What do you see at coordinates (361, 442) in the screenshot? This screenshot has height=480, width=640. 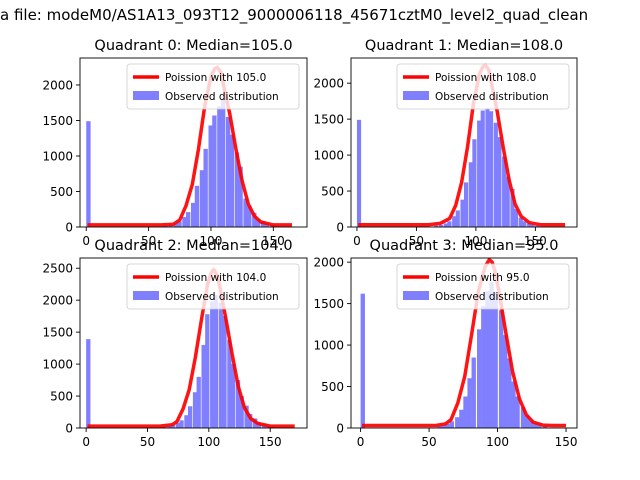 I see `x-tick-label: 0` at bounding box center [361, 442].